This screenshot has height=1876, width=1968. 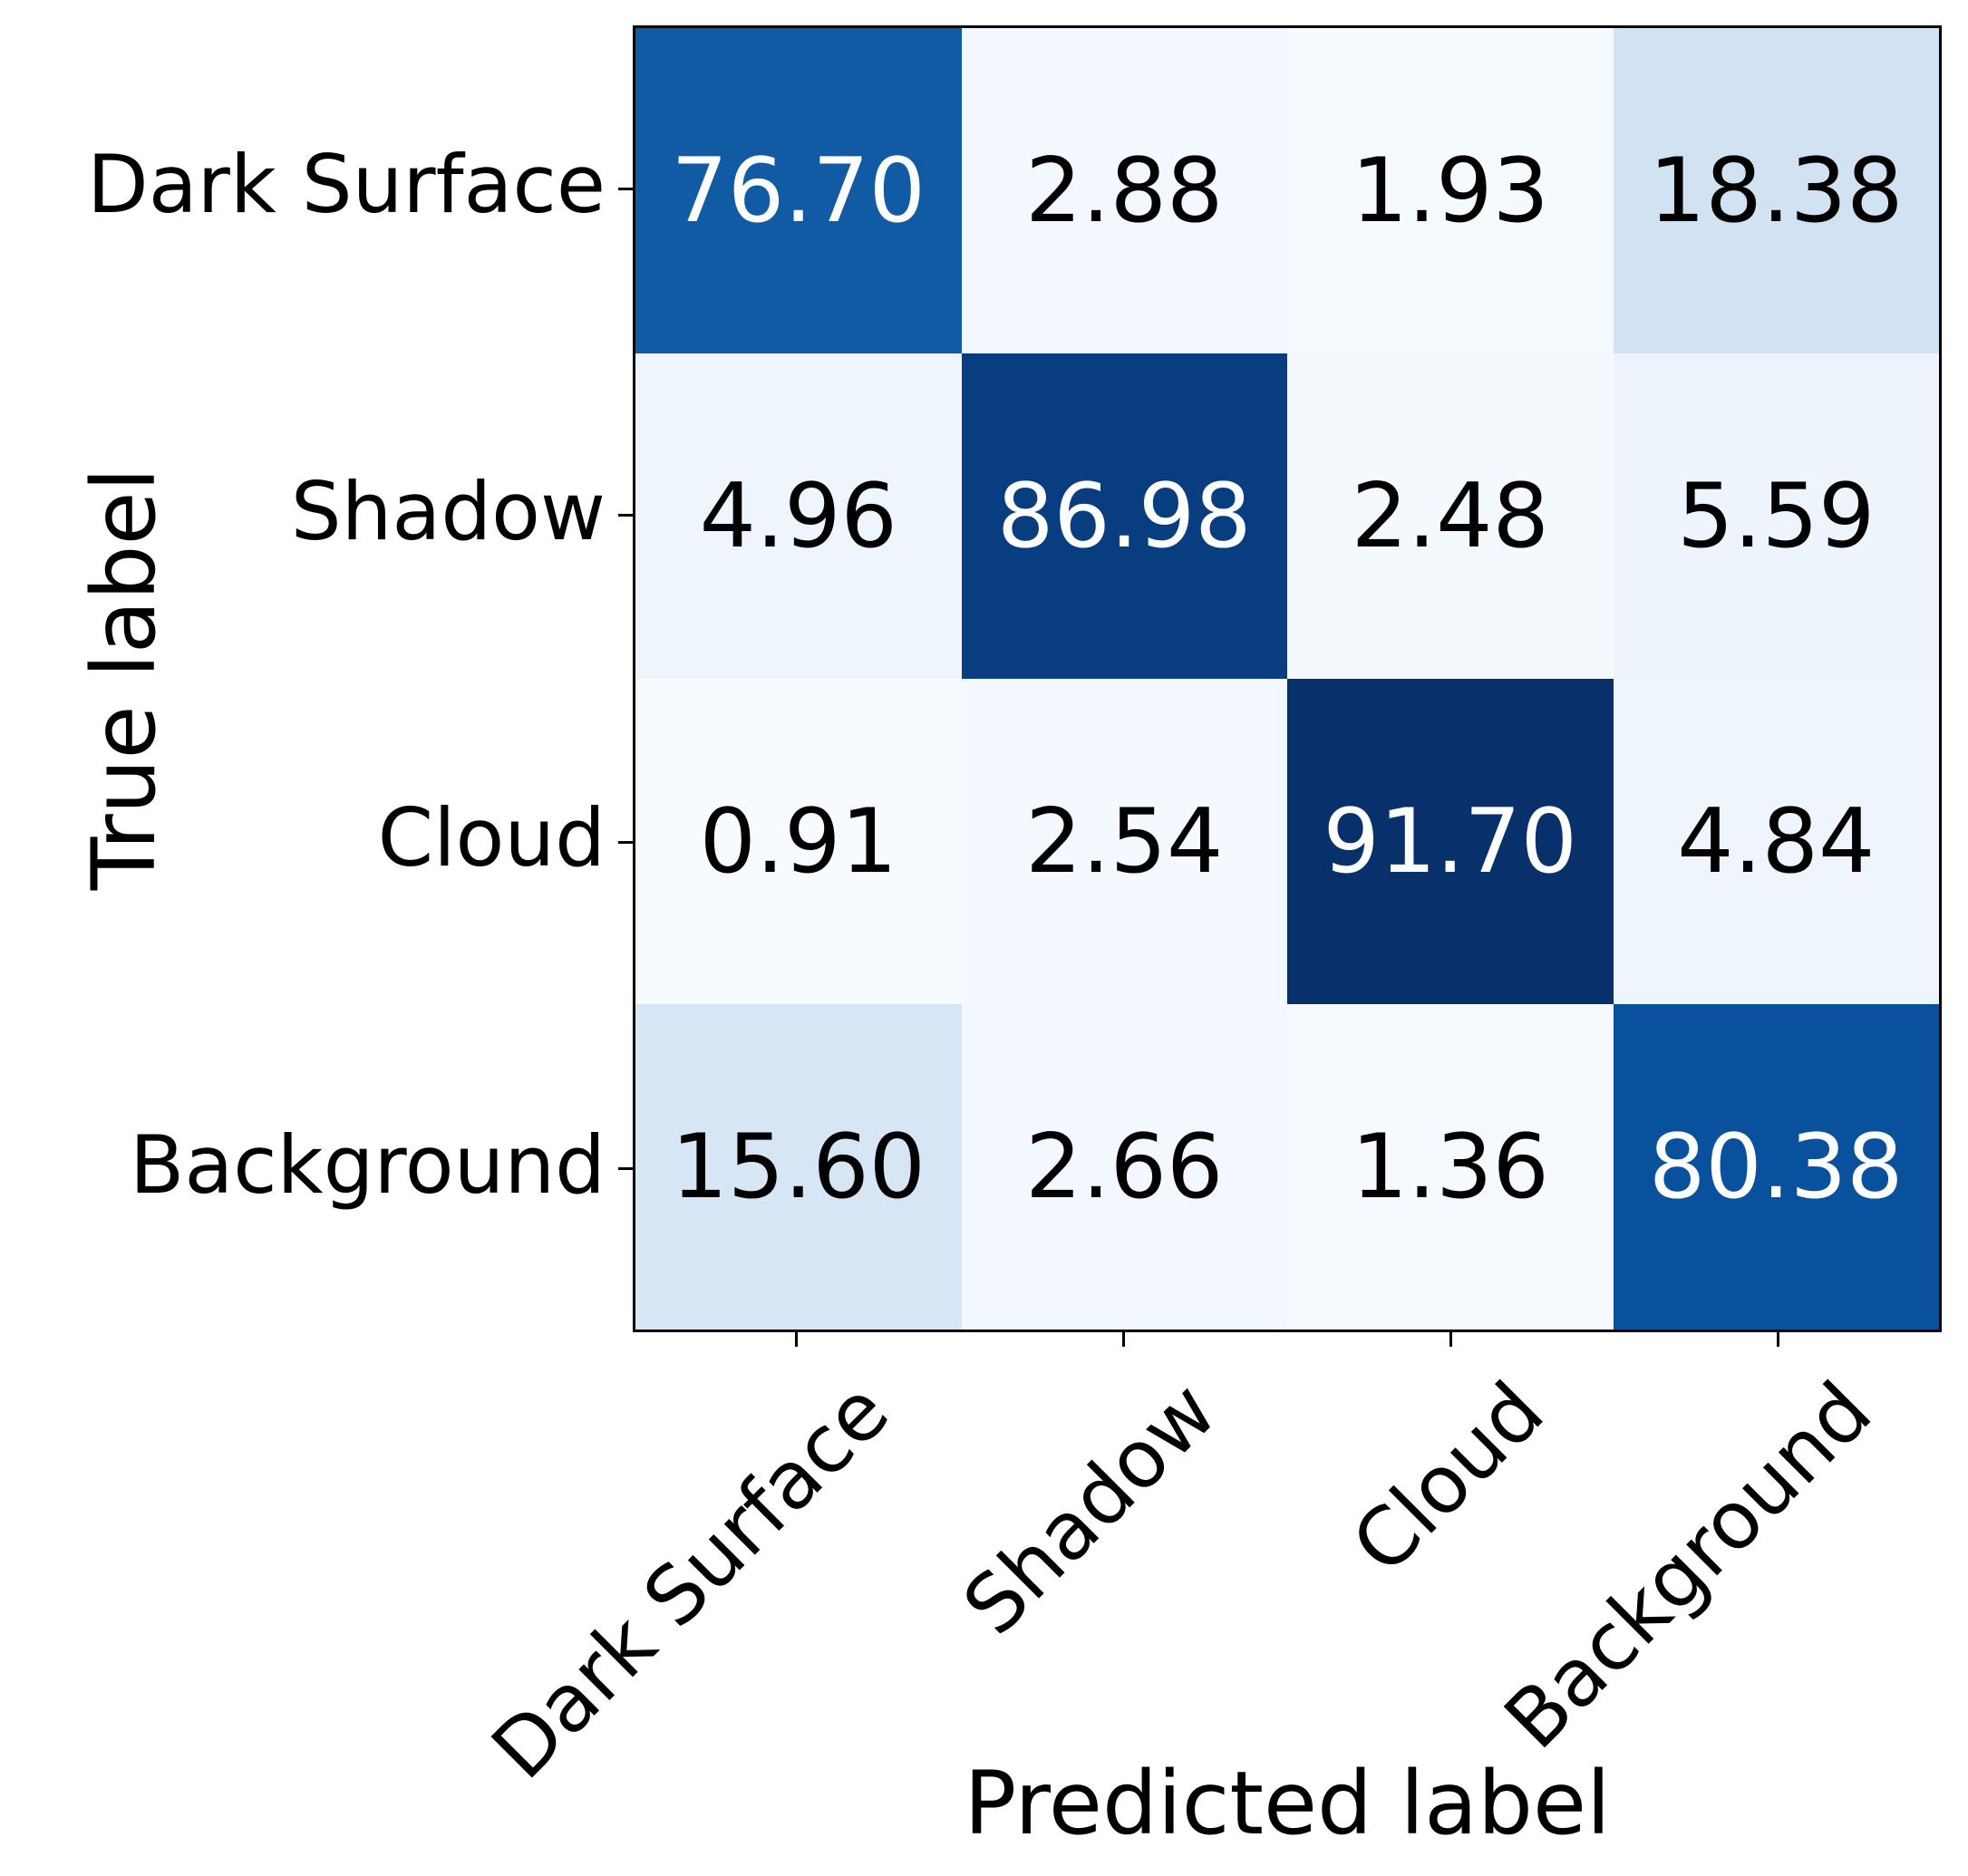 What do you see at coordinates (1287, 1803) in the screenshot?
I see `x-axis-title: Predicted label` at bounding box center [1287, 1803].